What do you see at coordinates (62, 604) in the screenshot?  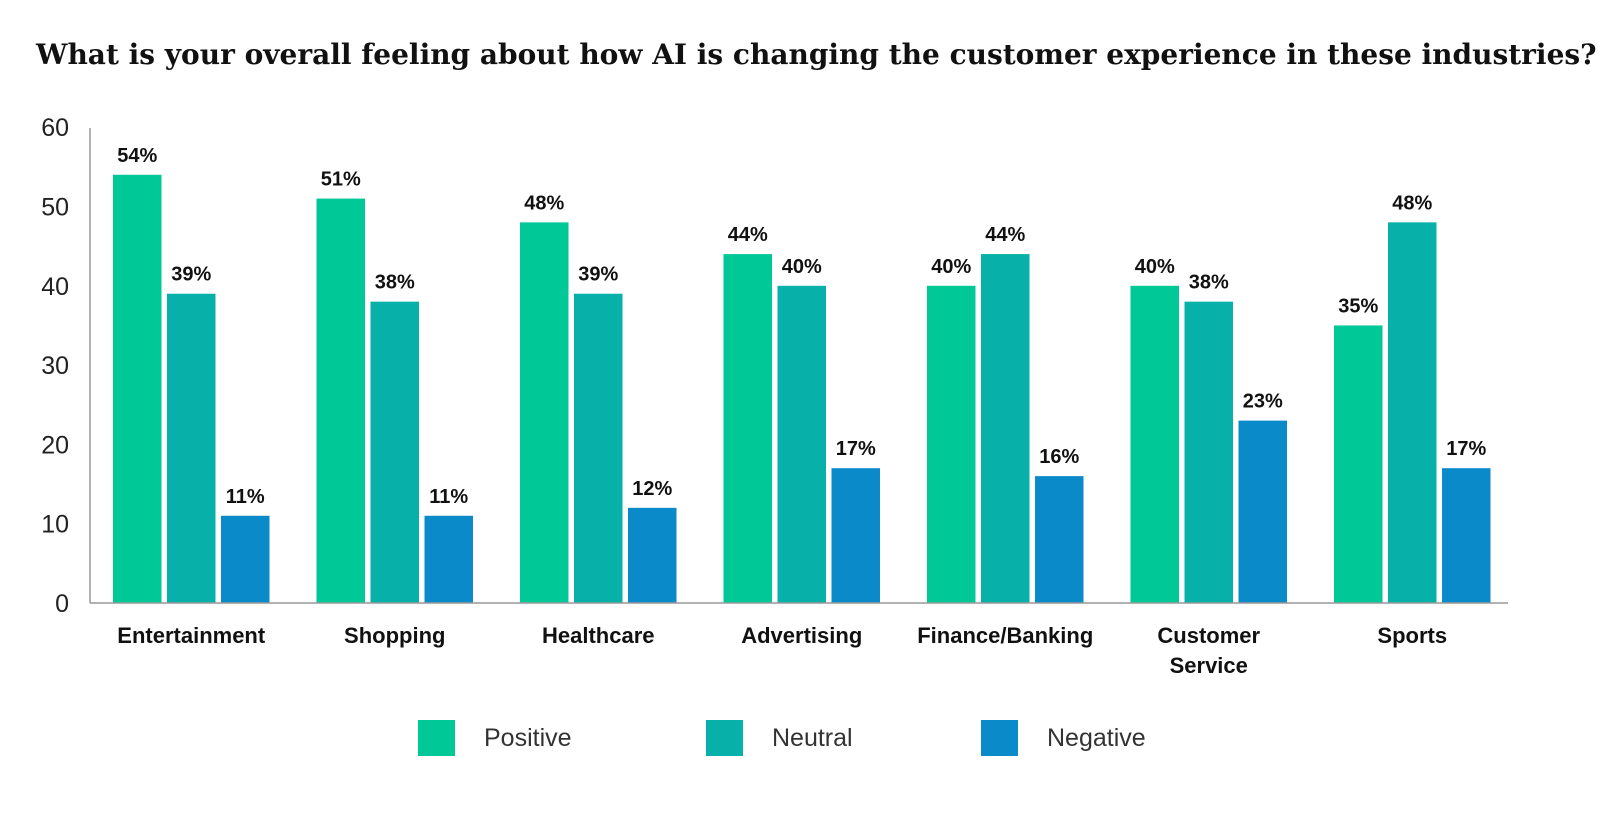 I see `y-tick-label: 0` at bounding box center [62, 604].